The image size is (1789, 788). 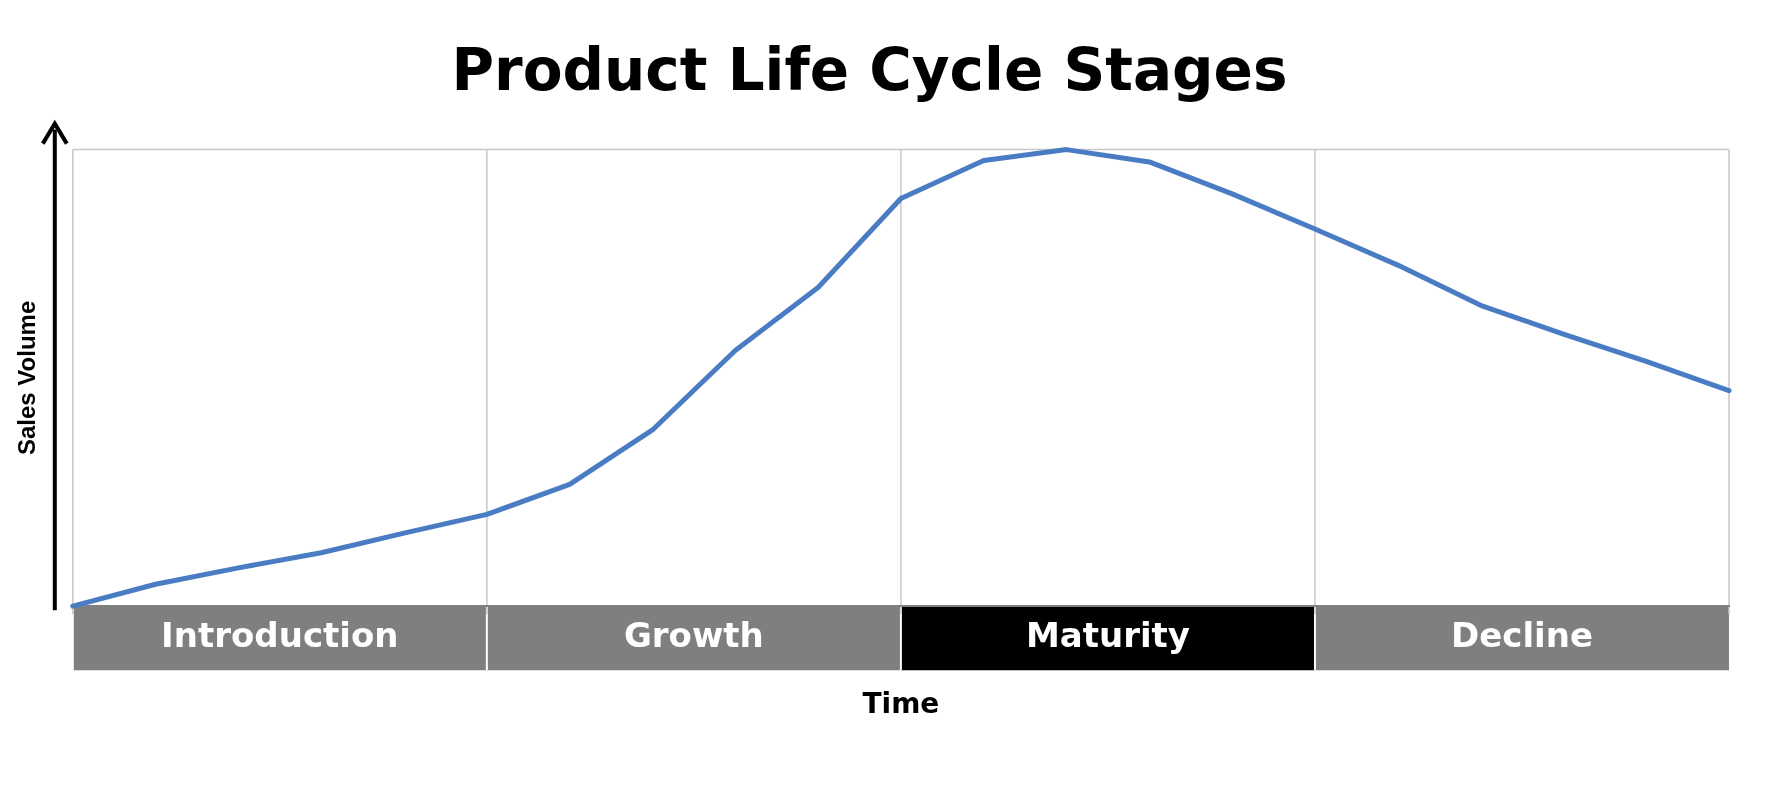 What do you see at coordinates (280, 635) in the screenshot?
I see `text: Introduction` at bounding box center [280, 635].